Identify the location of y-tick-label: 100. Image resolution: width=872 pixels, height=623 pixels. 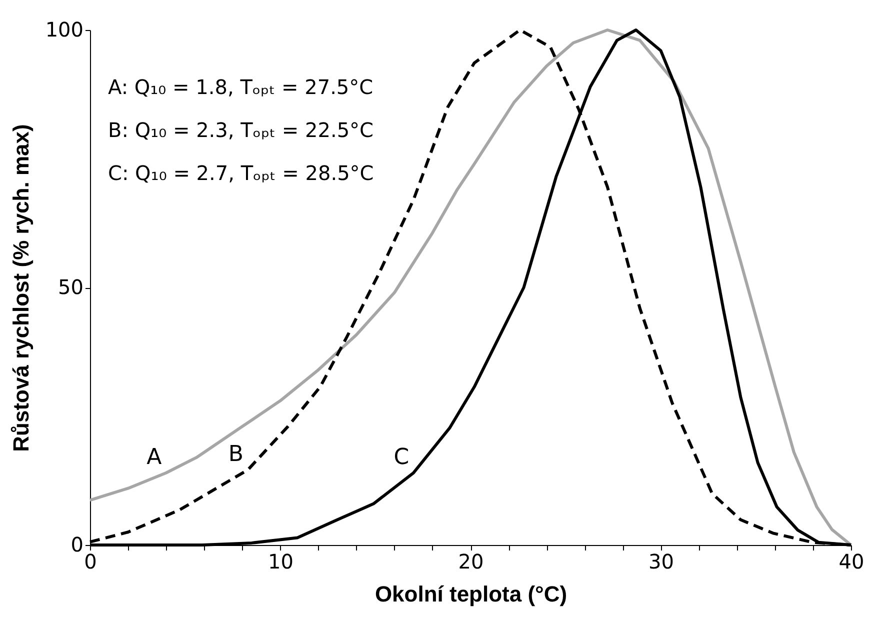
(64, 30).